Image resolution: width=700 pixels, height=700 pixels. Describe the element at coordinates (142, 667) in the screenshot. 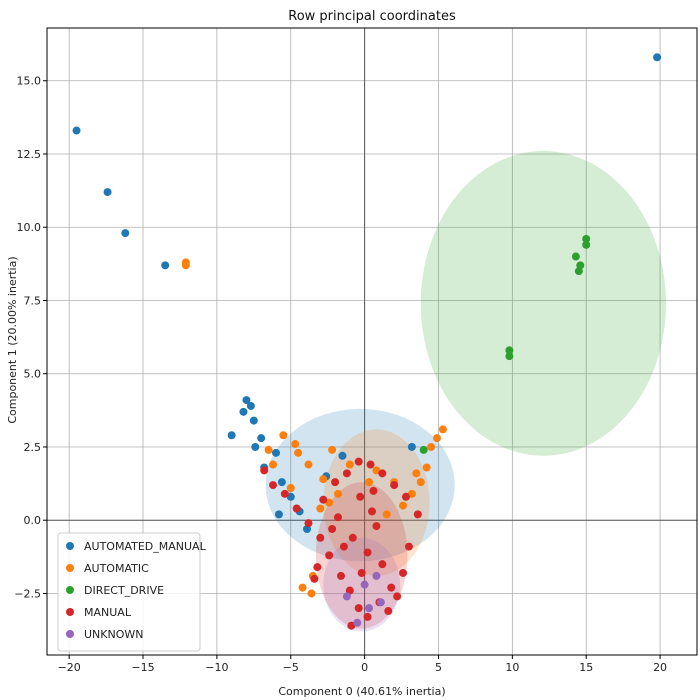

I see `x-tick-label: −15` at that location.